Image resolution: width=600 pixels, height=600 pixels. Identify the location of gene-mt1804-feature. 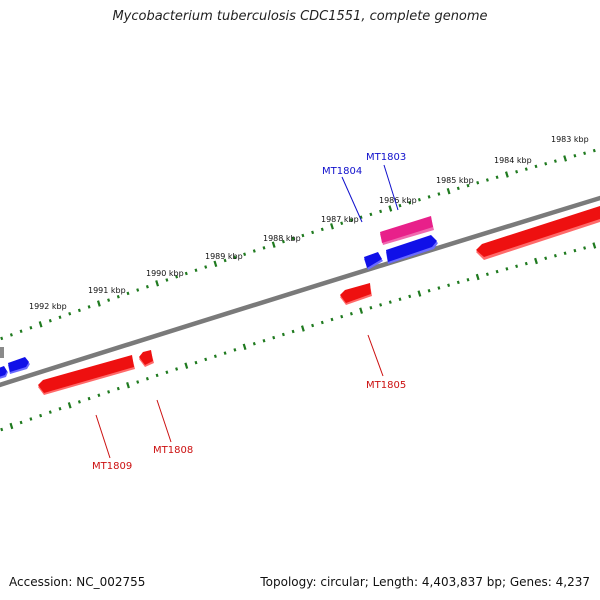
(373, 261).